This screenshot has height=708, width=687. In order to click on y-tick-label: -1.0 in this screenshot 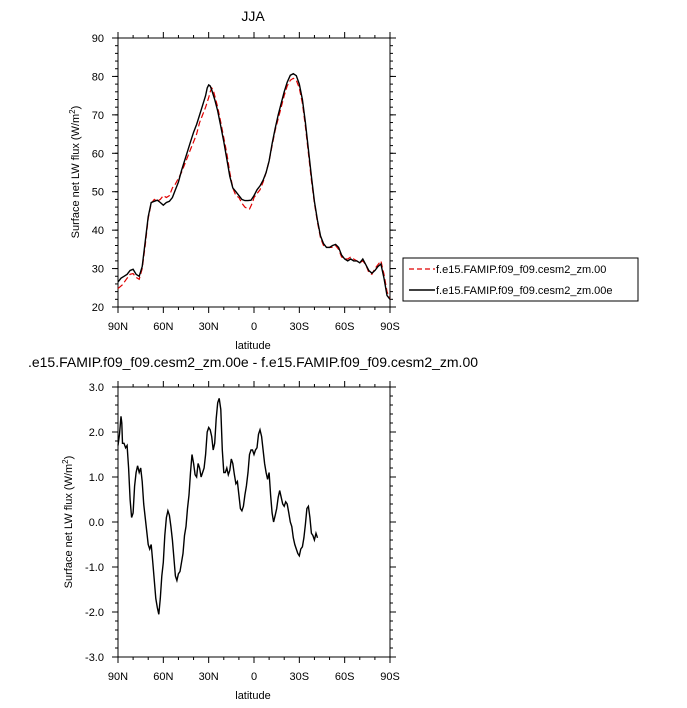, I will do `click(94, 568)`.